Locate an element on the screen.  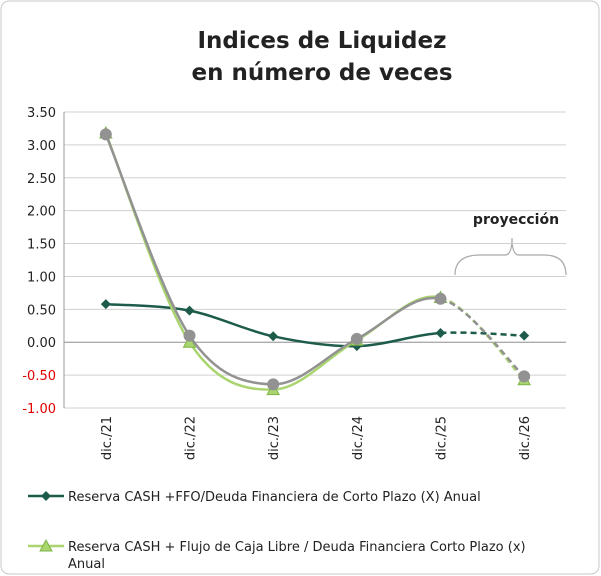
y-tick-label: 1.50 is located at coordinates (41, 245).